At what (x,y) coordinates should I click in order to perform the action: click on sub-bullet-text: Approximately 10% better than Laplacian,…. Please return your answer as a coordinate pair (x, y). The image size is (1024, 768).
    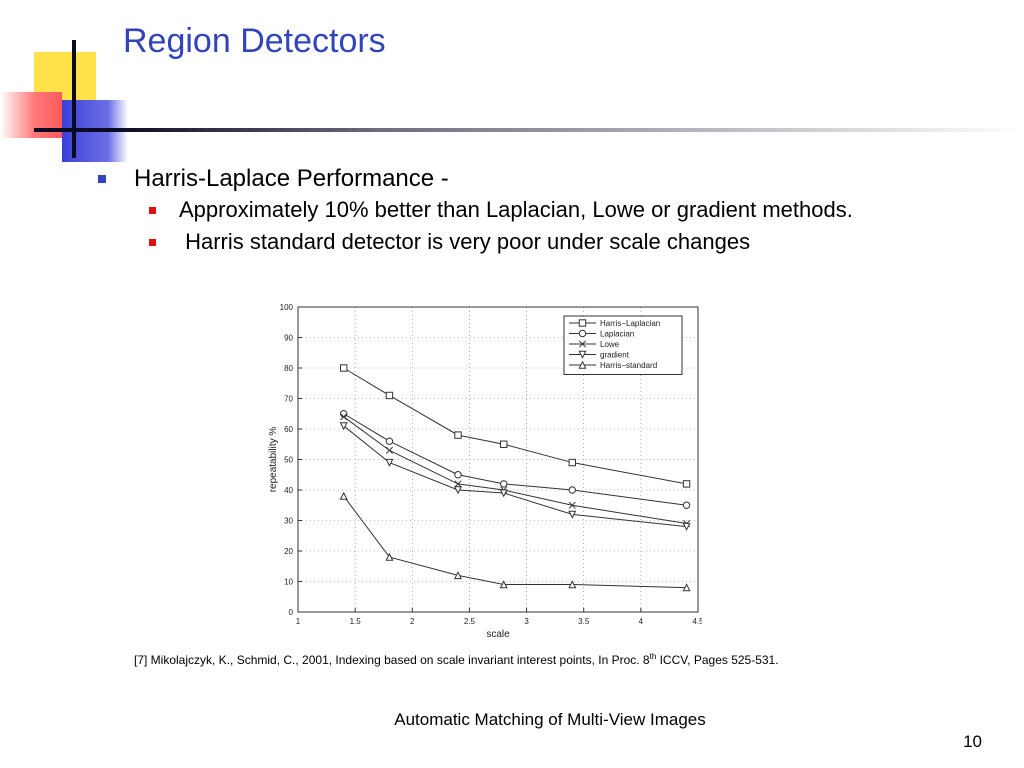
    Looking at the image, I should click on (516, 209).